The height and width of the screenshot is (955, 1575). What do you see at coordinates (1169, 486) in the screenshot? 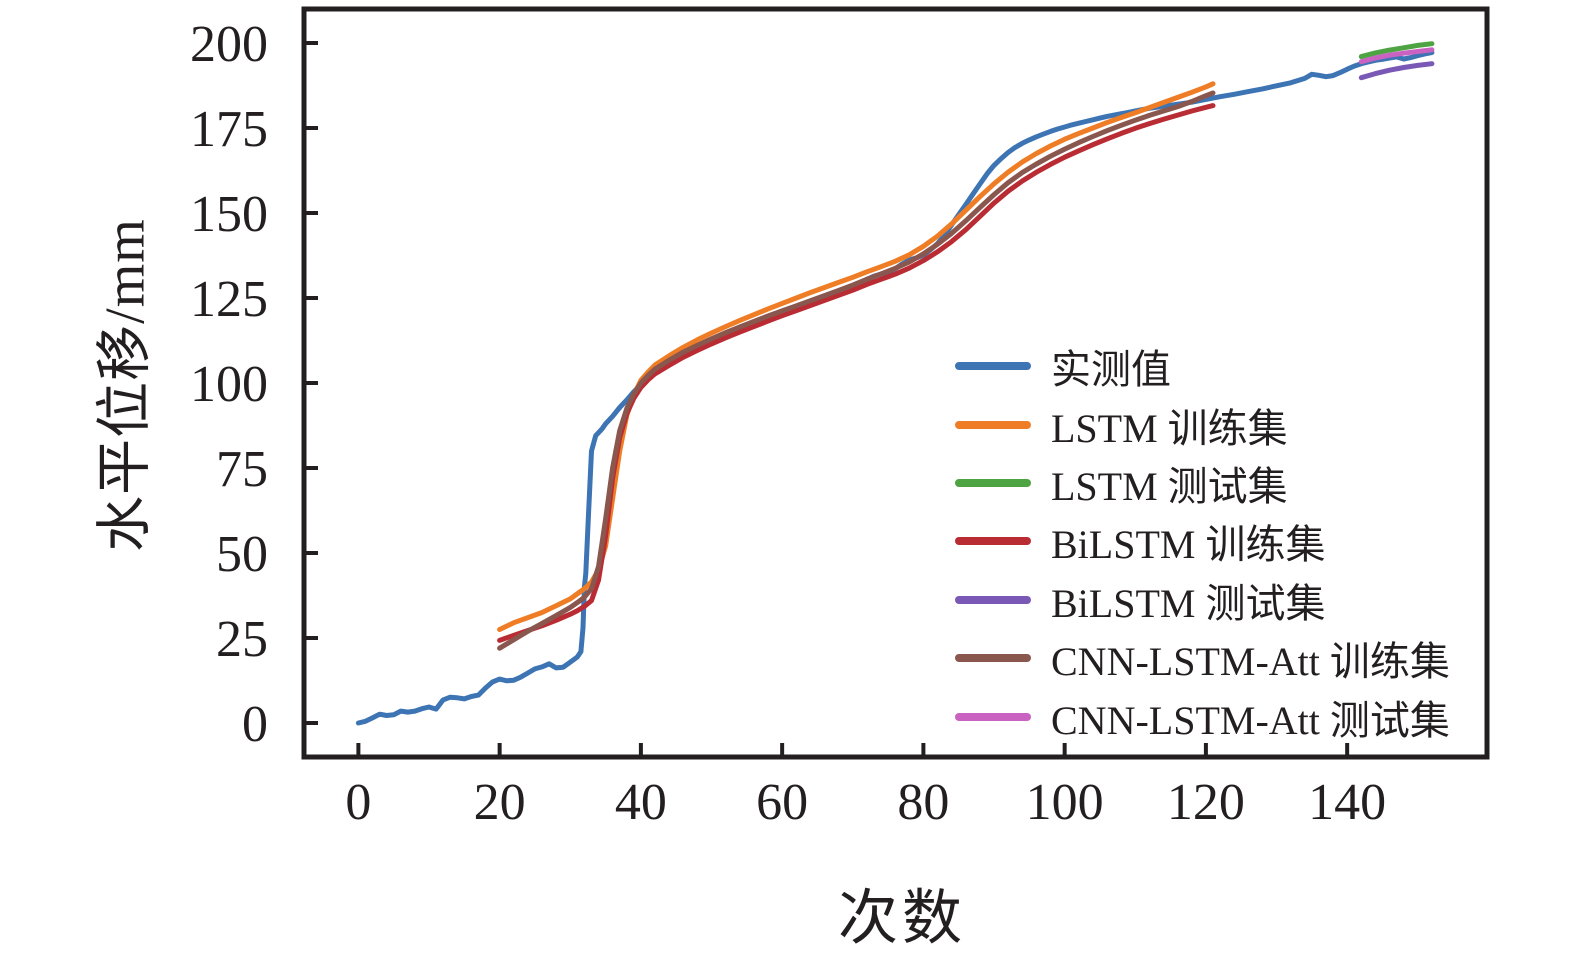
I see `legend-label: LSTM 测试集` at bounding box center [1169, 486].